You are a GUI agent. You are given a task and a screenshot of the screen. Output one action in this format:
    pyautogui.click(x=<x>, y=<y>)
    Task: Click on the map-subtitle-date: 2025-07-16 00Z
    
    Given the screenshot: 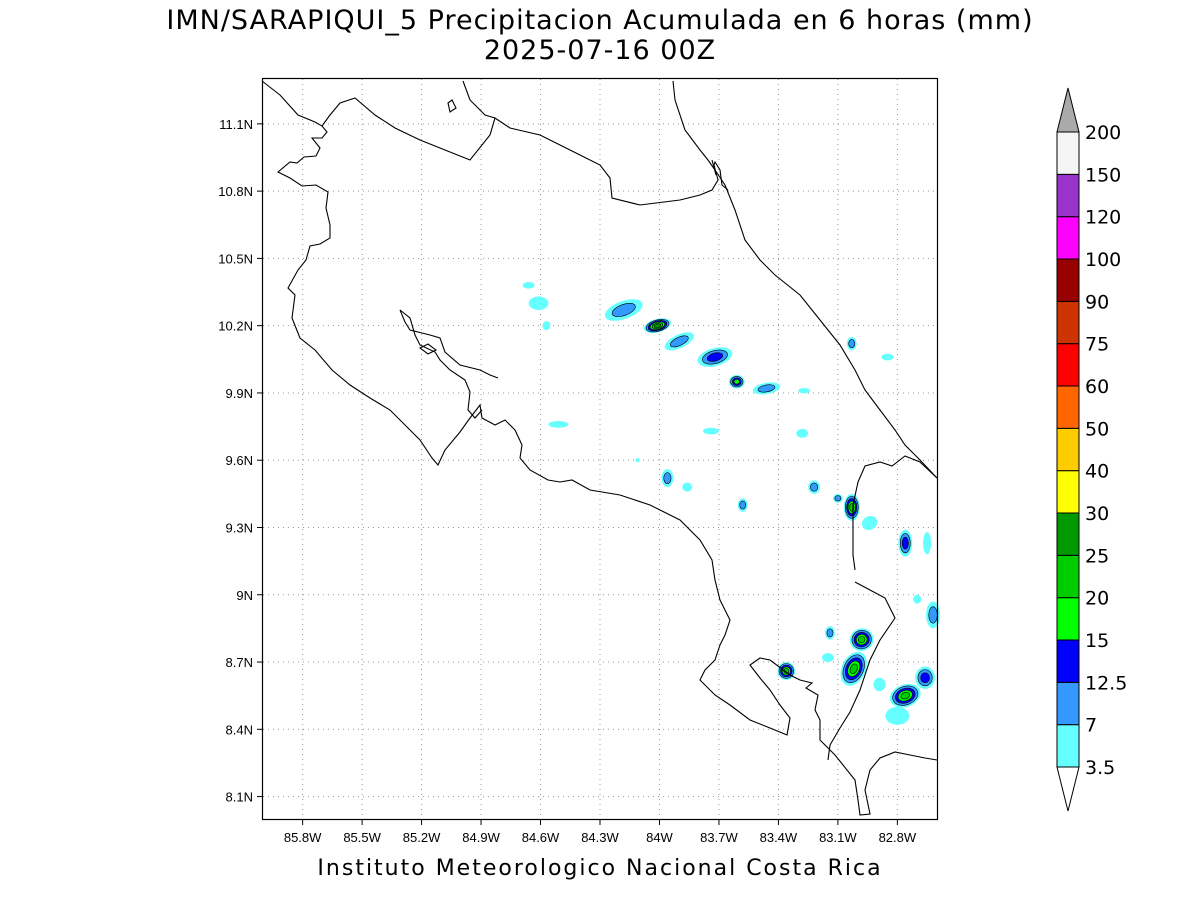 What is the action you would take?
    pyautogui.click(x=600, y=50)
    